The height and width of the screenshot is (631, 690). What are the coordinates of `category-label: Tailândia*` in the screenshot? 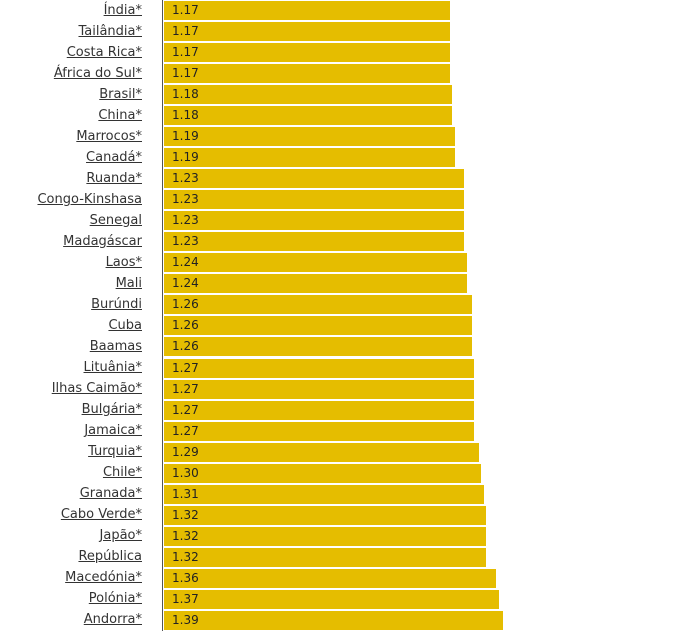 It's located at (110, 31).